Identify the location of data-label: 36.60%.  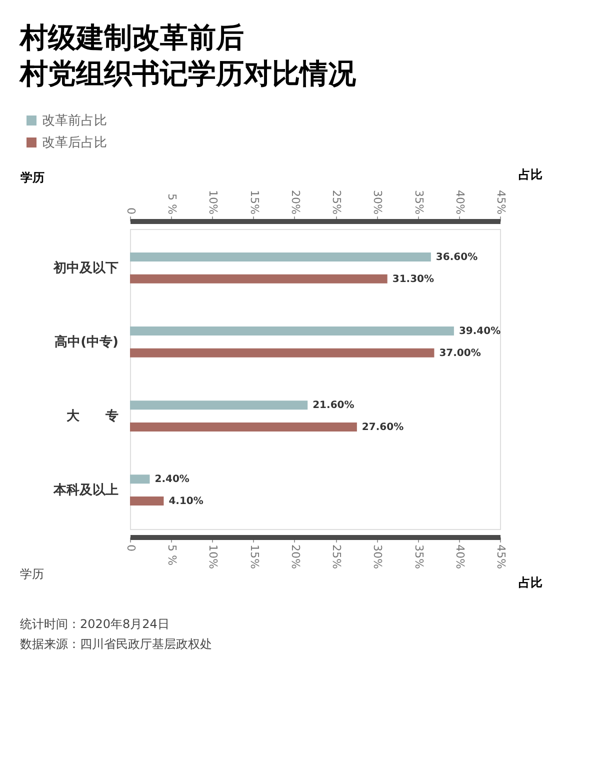
(457, 257).